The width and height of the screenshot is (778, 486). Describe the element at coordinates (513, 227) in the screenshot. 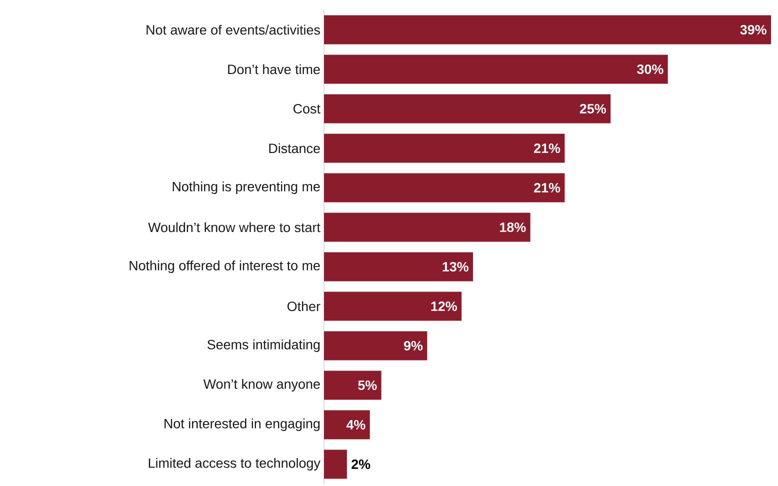

I see `data-label: 18%` at that location.